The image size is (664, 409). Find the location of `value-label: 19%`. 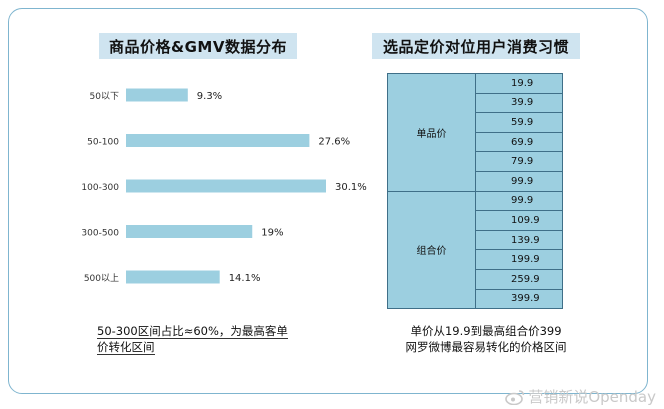

value-label: 19% is located at coordinates (272, 233).